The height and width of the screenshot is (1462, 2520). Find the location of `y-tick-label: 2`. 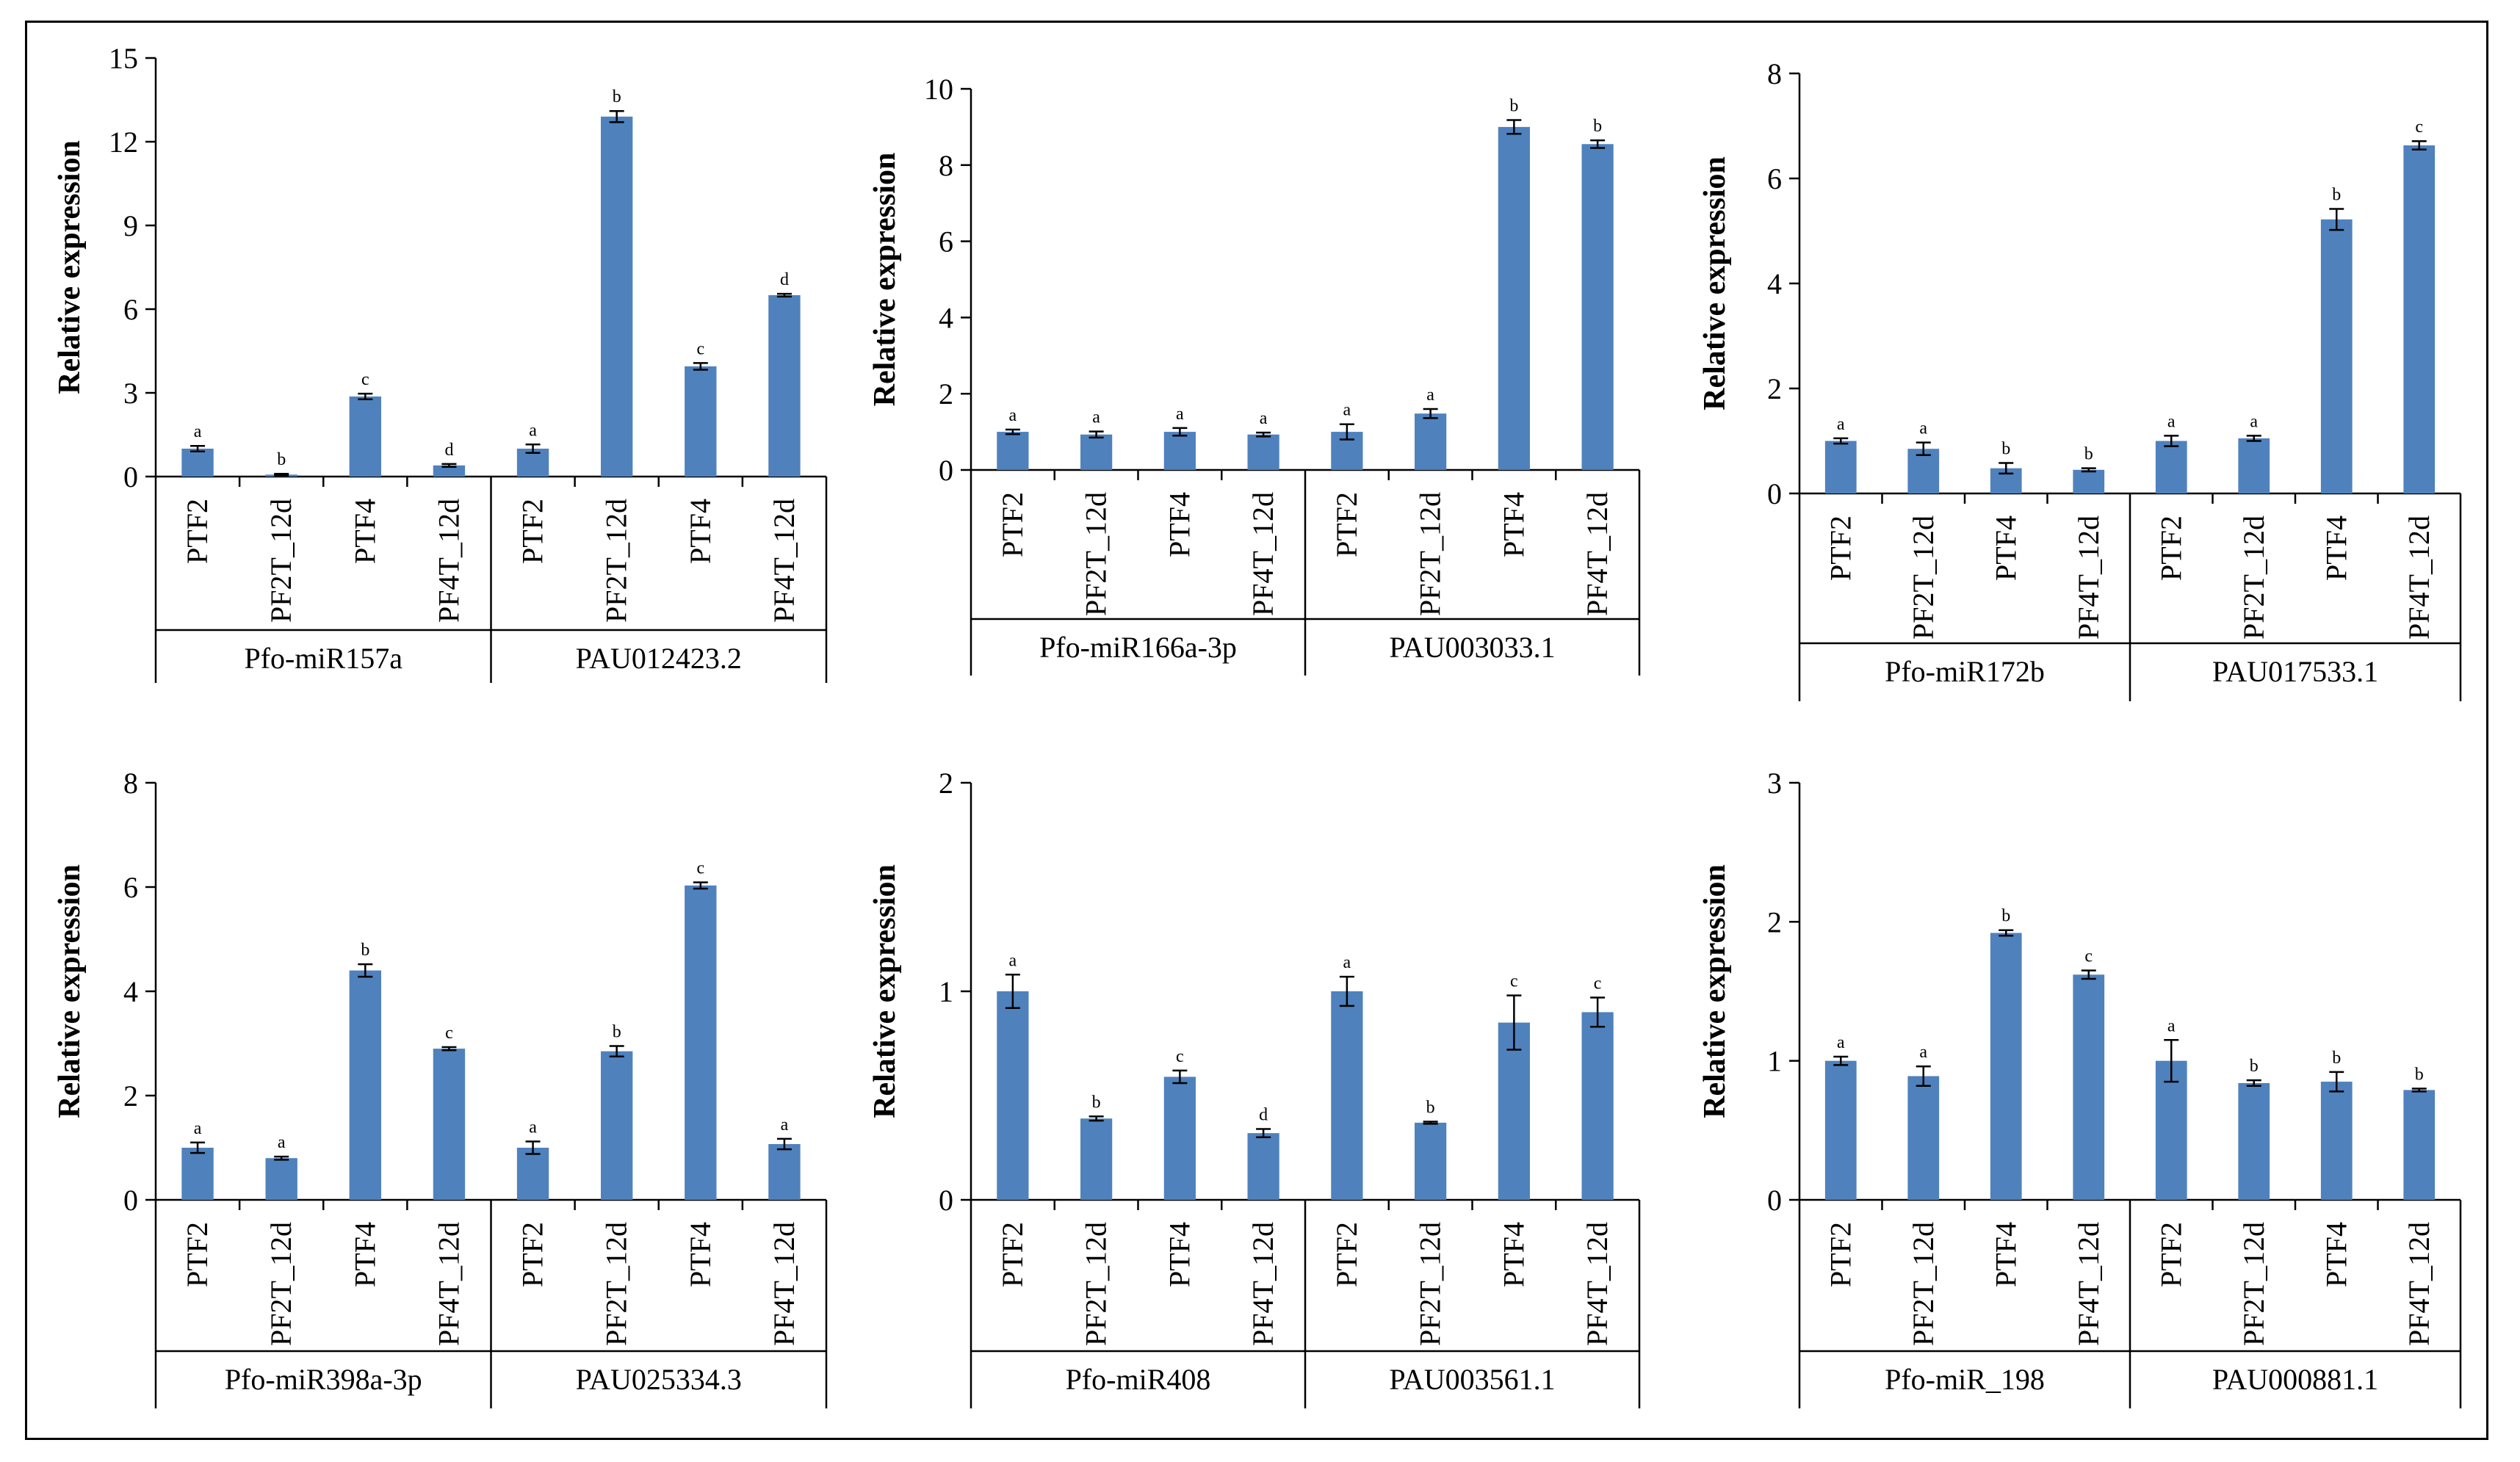

y-tick-label: 2 is located at coordinates (1774, 921).